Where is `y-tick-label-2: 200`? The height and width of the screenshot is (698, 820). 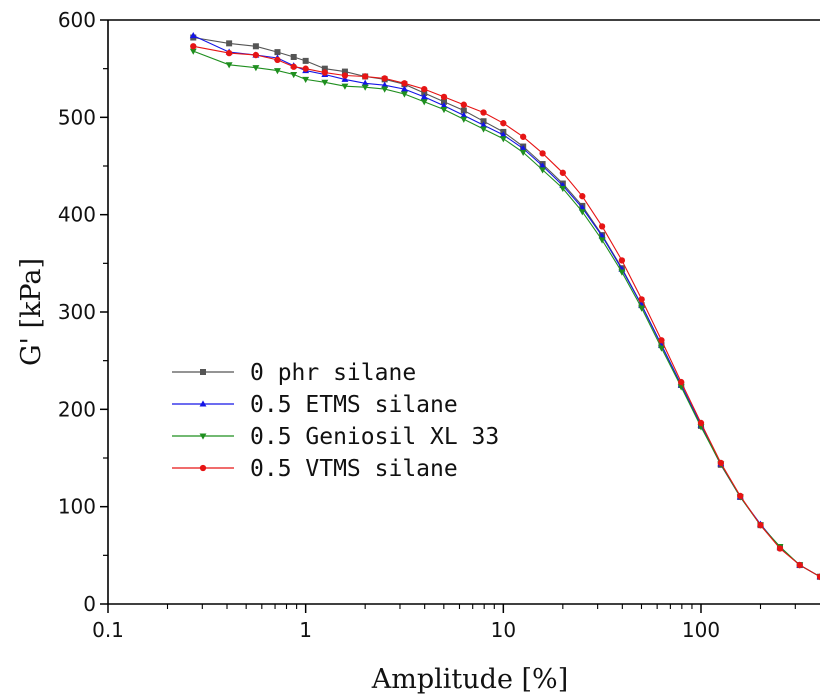 y-tick-label-2: 200 is located at coordinates (77, 409).